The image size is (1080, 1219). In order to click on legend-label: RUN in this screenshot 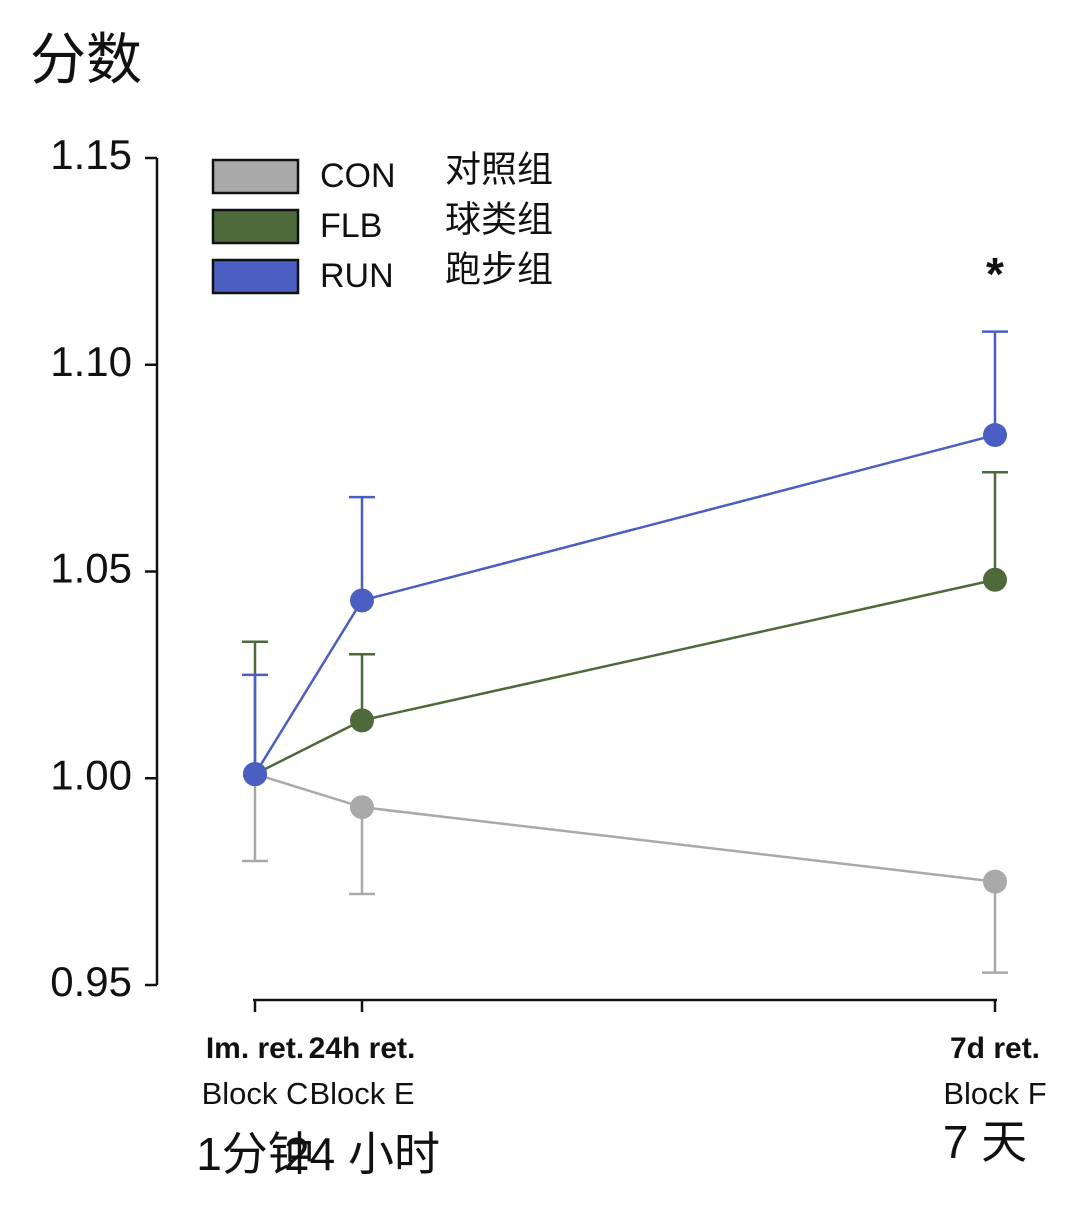, I will do `click(357, 276)`.